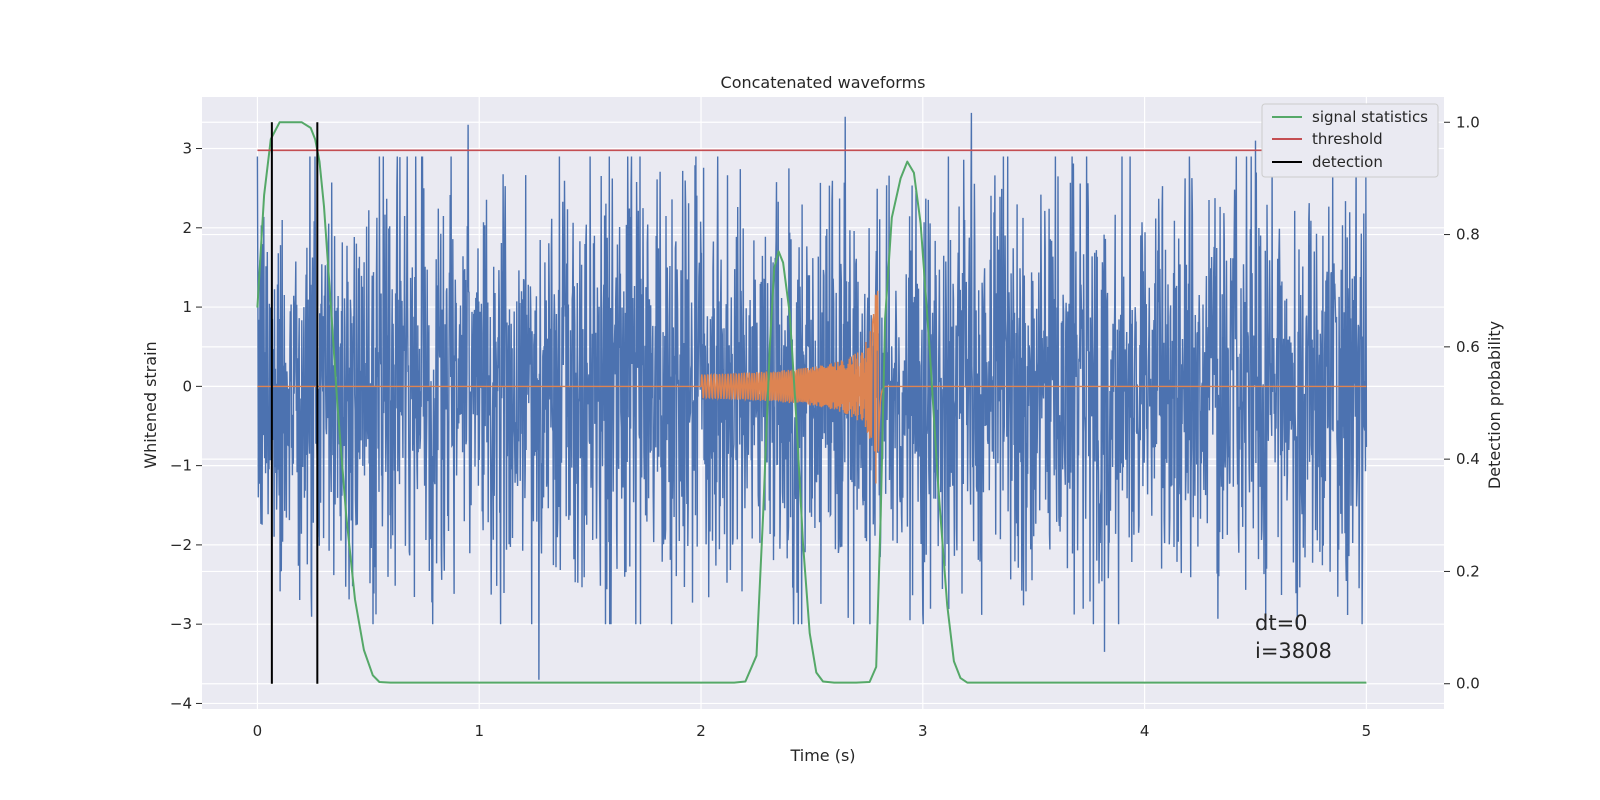 The width and height of the screenshot is (1600, 800). I want to click on x-tick-label-4: 4, so click(1145, 731).